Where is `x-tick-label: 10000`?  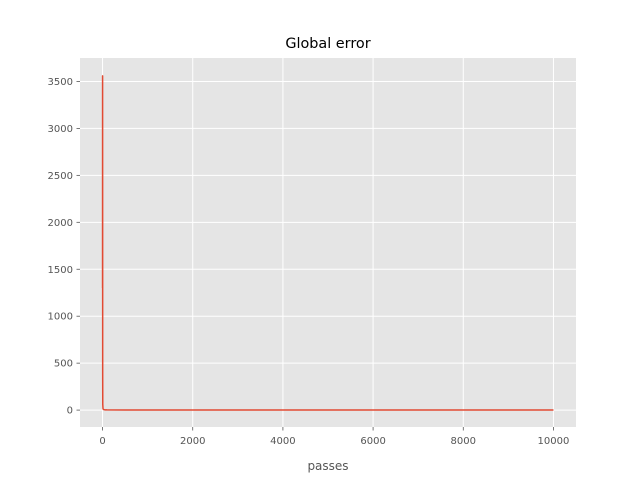
x-tick-label: 10000 is located at coordinates (554, 441).